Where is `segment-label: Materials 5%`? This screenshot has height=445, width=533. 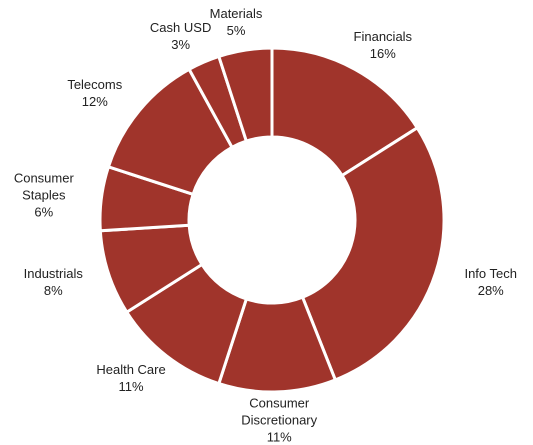
segment-label: Materials 5% is located at coordinates (236, 22).